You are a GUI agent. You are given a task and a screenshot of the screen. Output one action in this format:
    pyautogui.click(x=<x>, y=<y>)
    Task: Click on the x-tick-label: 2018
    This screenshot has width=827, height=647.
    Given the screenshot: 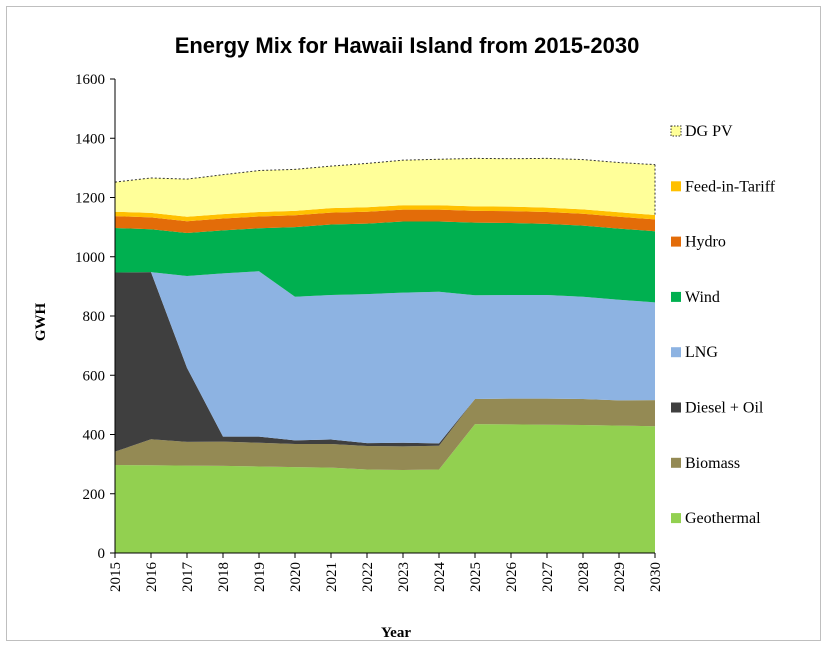 What is the action you would take?
    pyautogui.click(x=224, y=577)
    